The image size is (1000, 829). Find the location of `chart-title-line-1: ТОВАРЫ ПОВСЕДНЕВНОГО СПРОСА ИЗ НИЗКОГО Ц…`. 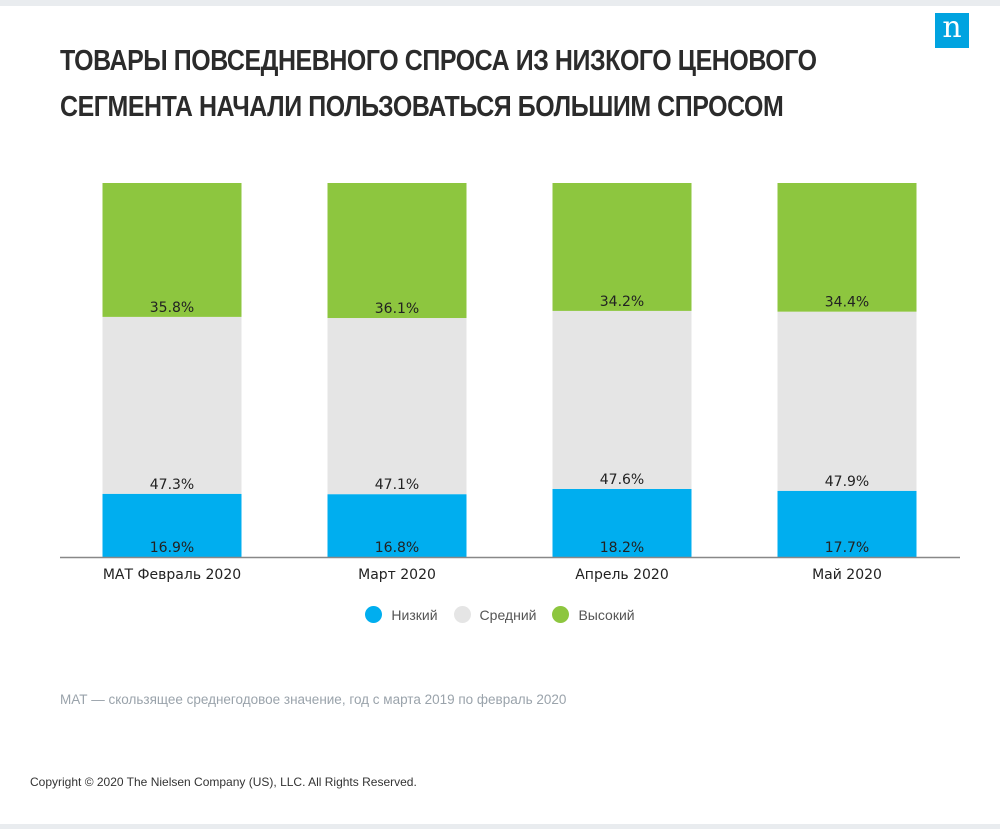

chart-title-line-1: ТОВАРЫ ПОВСЕДНЕВНОГО СПРОСА ИЗ НИЗКОГО Ц… is located at coordinates (438, 61).